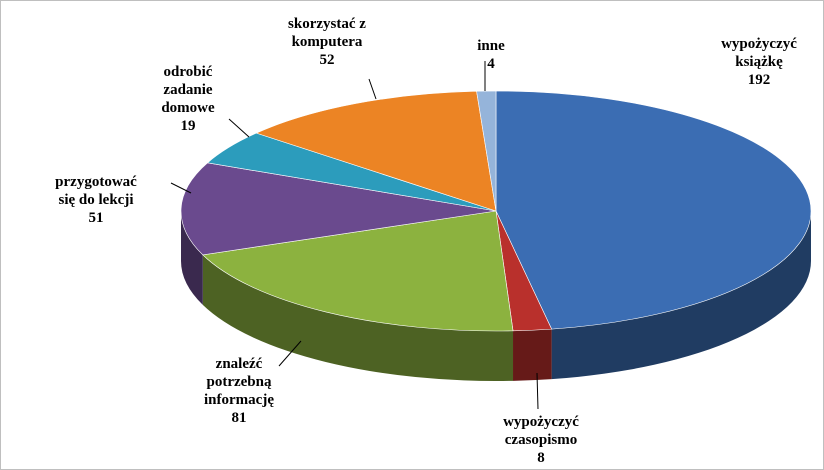 The height and width of the screenshot is (470, 824). I want to click on category-label: wypożyczyć książkę, so click(759, 53).